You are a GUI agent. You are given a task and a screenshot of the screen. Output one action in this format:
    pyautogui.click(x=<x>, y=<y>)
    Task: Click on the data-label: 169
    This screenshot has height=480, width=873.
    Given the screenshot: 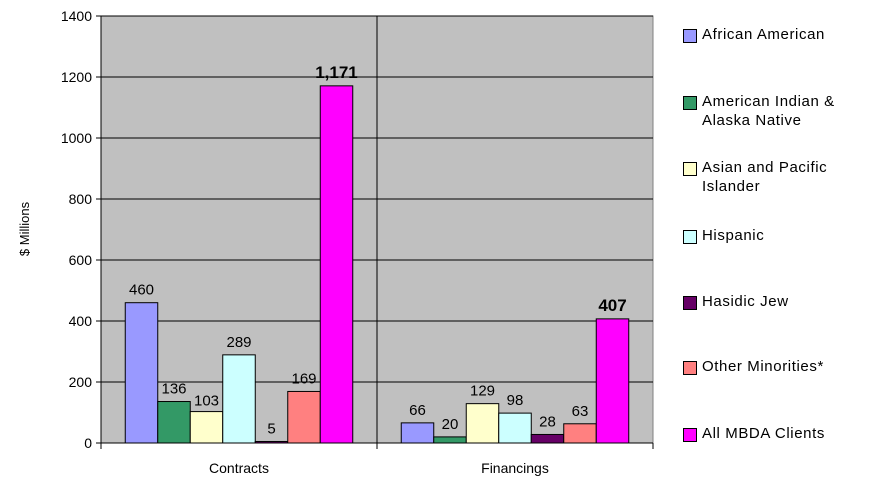 What is the action you would take?
    pyautogui.click(x=303, y=378)
    